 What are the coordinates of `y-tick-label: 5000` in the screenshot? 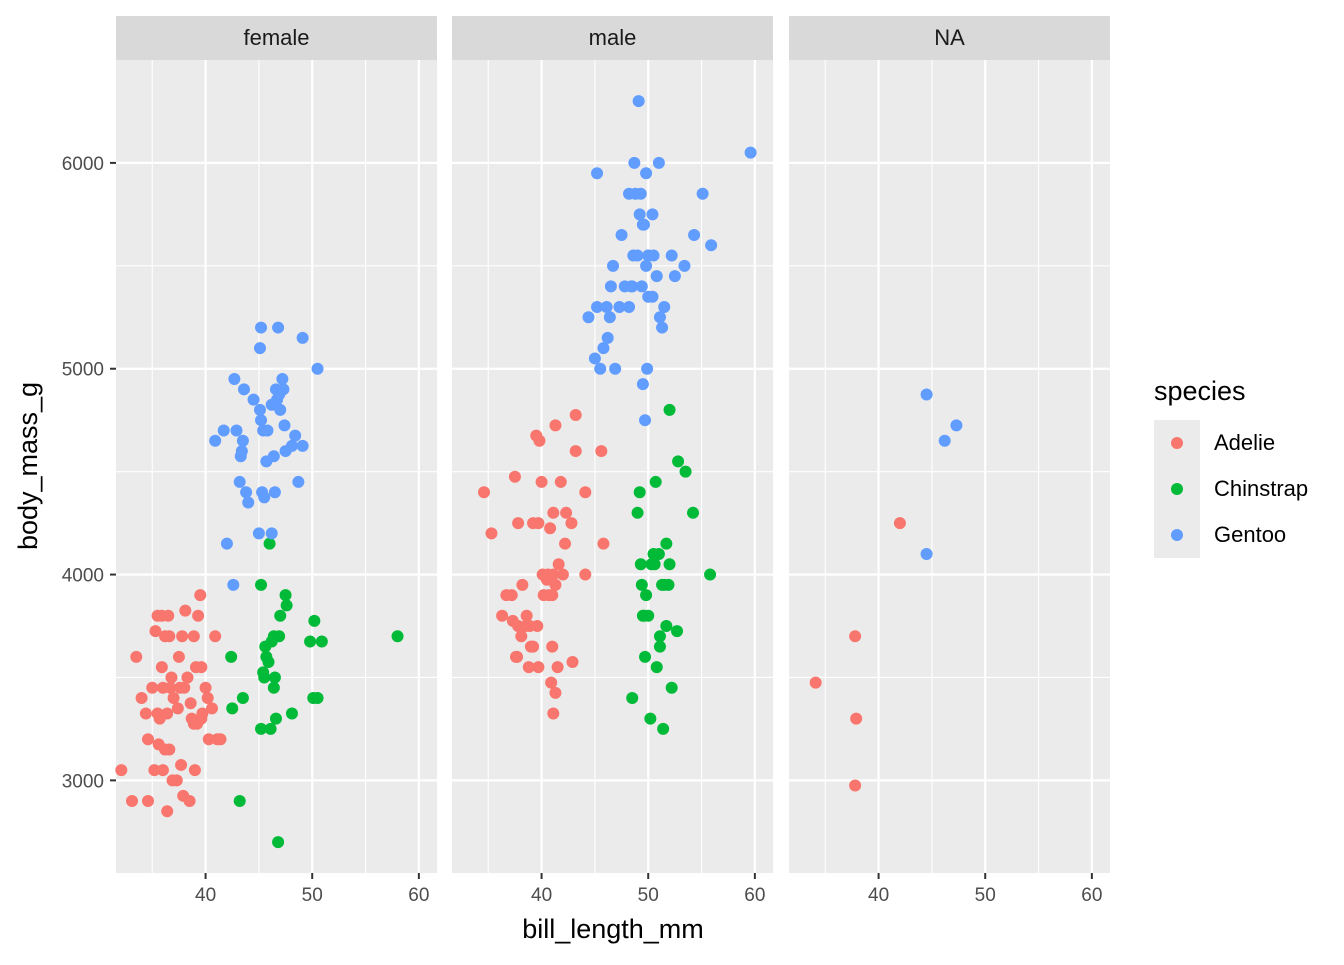 It's located at (83, 370).